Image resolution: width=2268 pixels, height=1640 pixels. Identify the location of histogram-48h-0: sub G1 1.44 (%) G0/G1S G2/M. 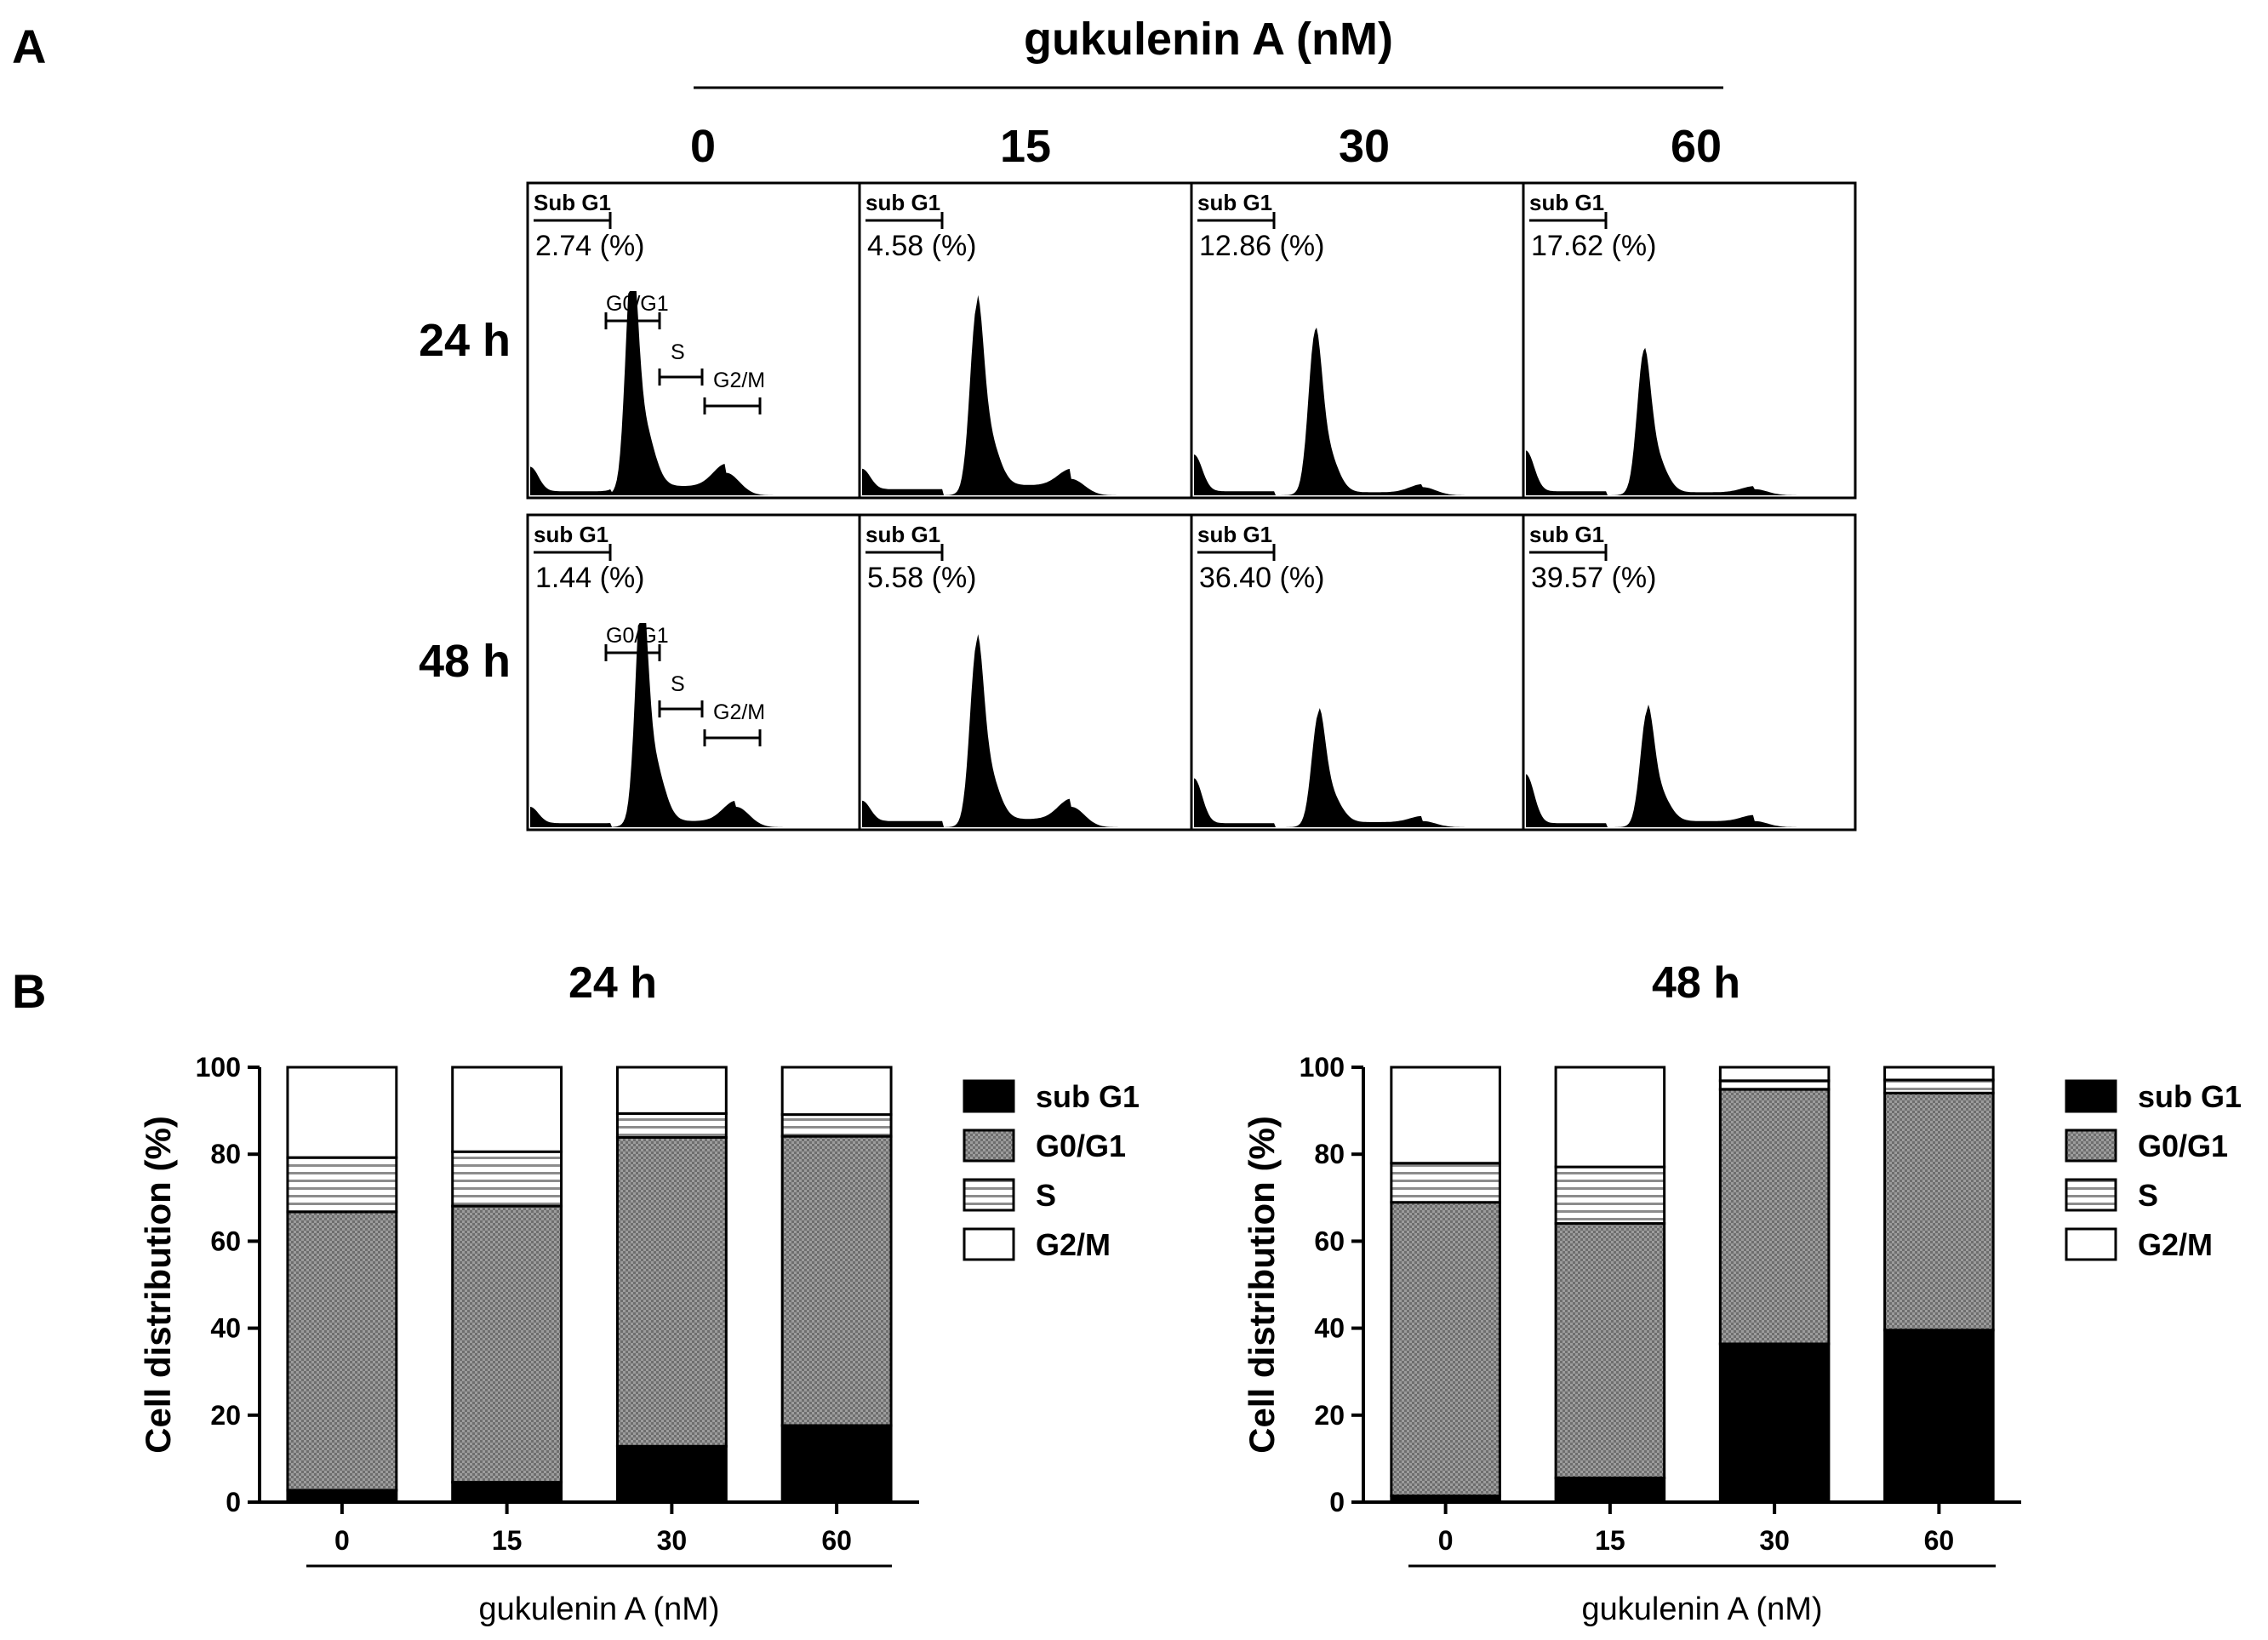
(693, 672).